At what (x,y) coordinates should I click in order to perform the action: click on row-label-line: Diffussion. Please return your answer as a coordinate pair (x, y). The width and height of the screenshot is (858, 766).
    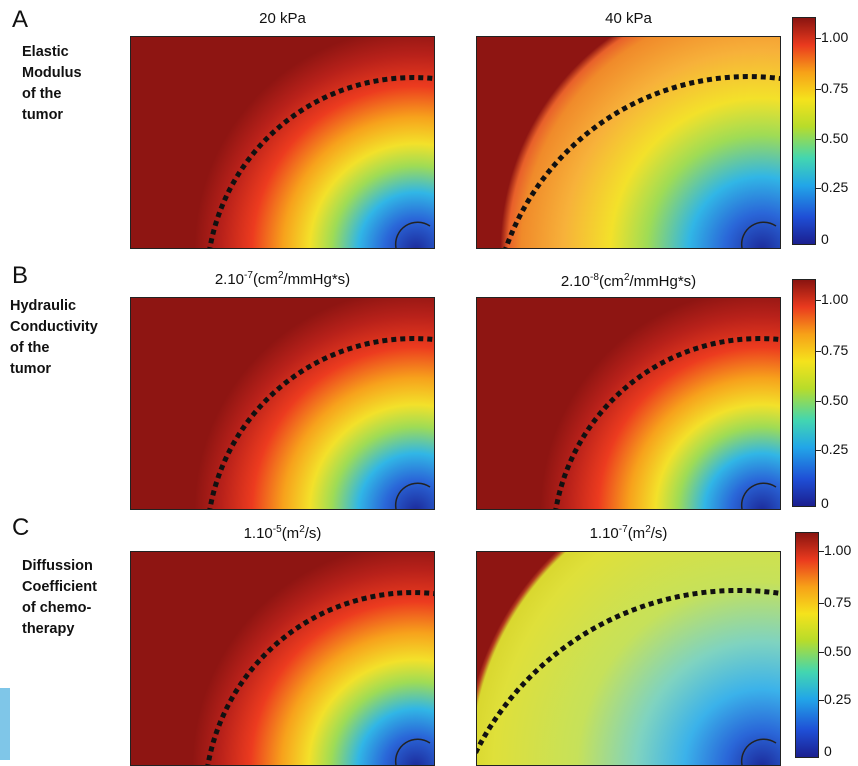
    Looking at the image, I should click on (57, 566).